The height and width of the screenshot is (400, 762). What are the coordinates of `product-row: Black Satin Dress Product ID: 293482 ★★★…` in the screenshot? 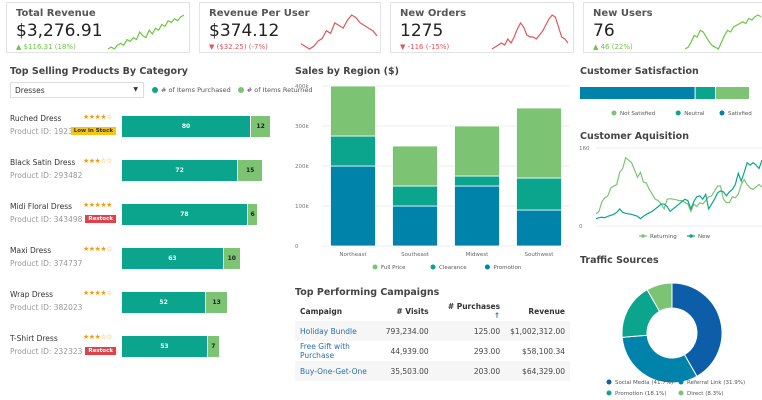 It's located at (145, 171).